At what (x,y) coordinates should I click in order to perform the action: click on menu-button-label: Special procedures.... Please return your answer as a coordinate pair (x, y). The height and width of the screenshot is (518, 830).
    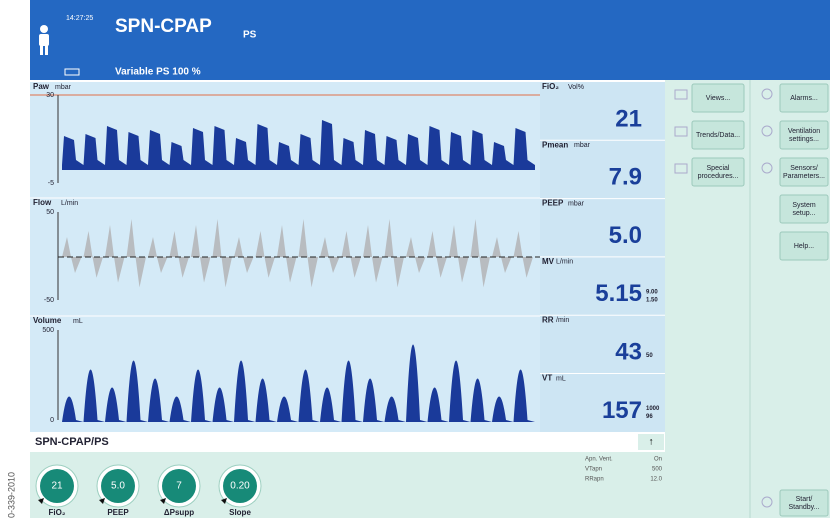
    Looking at the image, I should click on (718, 172).